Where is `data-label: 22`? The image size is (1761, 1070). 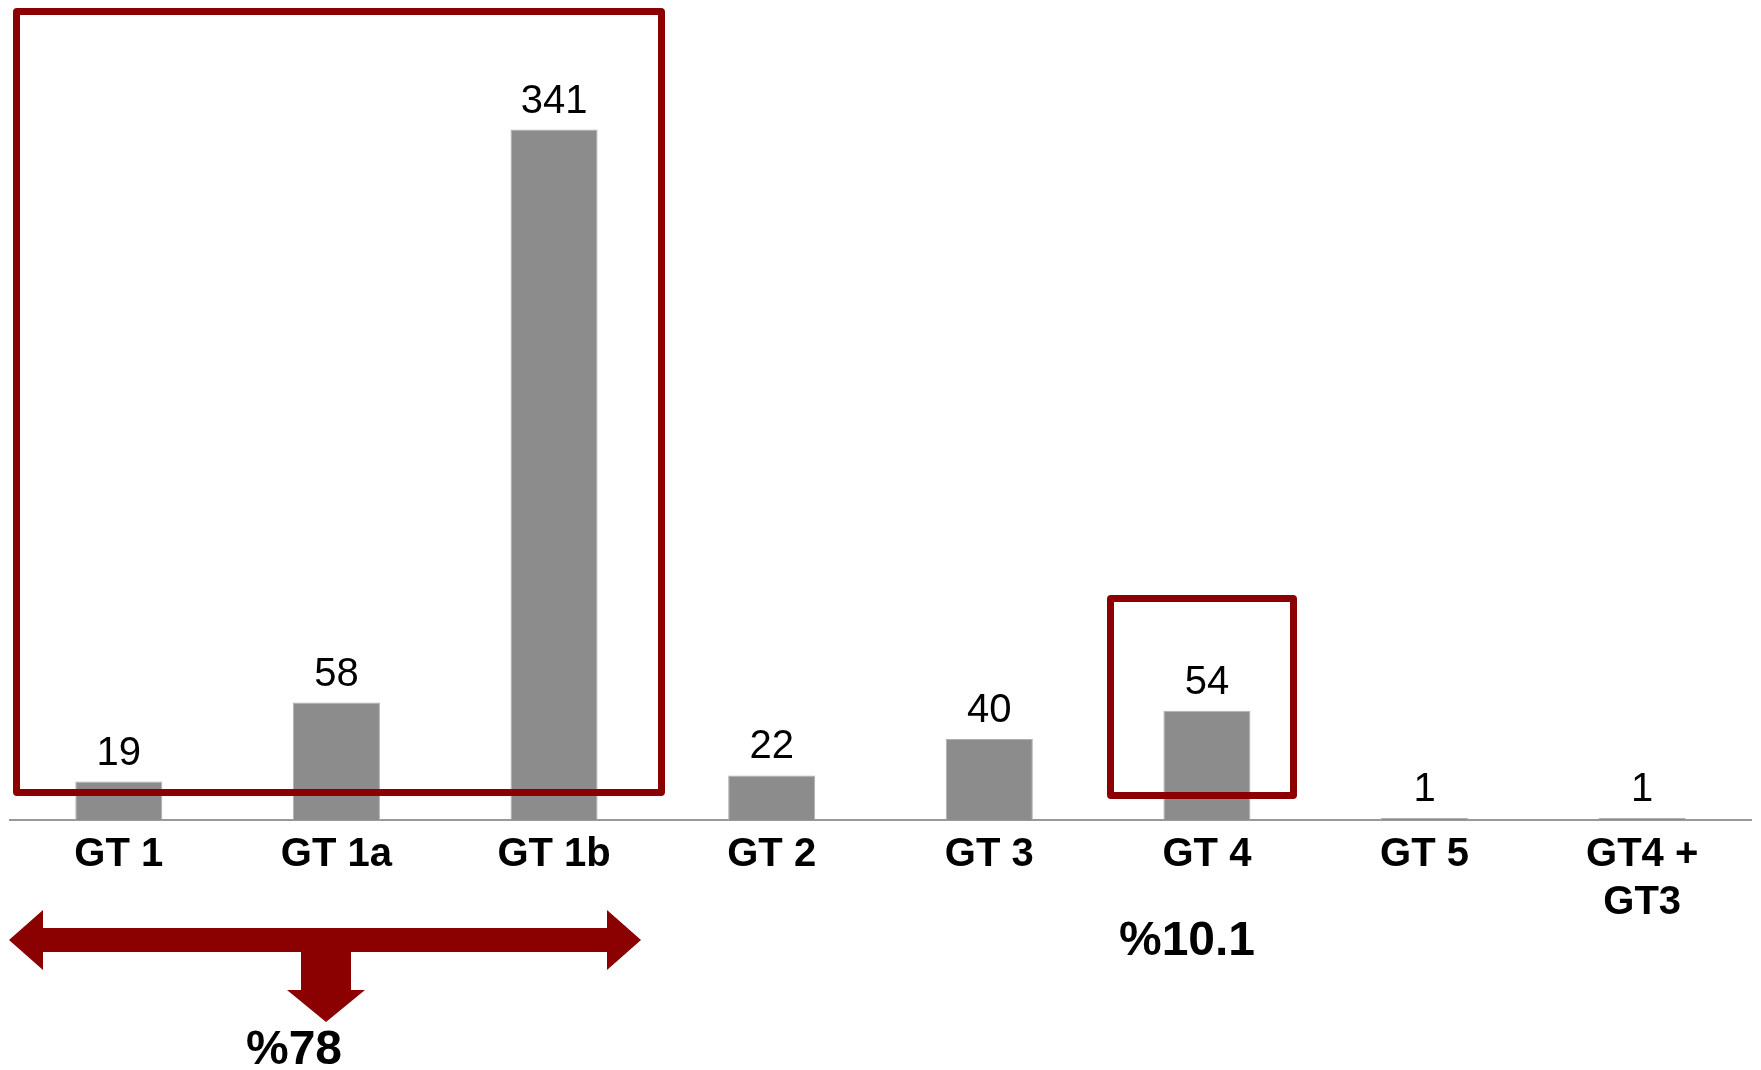 data-label: 22 is located at coordinates (771, 744).